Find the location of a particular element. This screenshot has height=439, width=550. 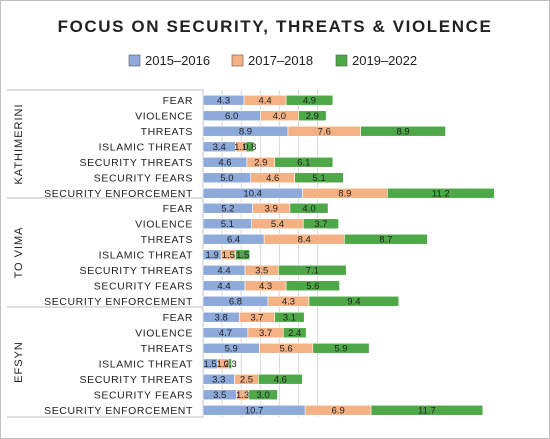

bar-value-label: 1.3 is located at coordinates (242, 395).